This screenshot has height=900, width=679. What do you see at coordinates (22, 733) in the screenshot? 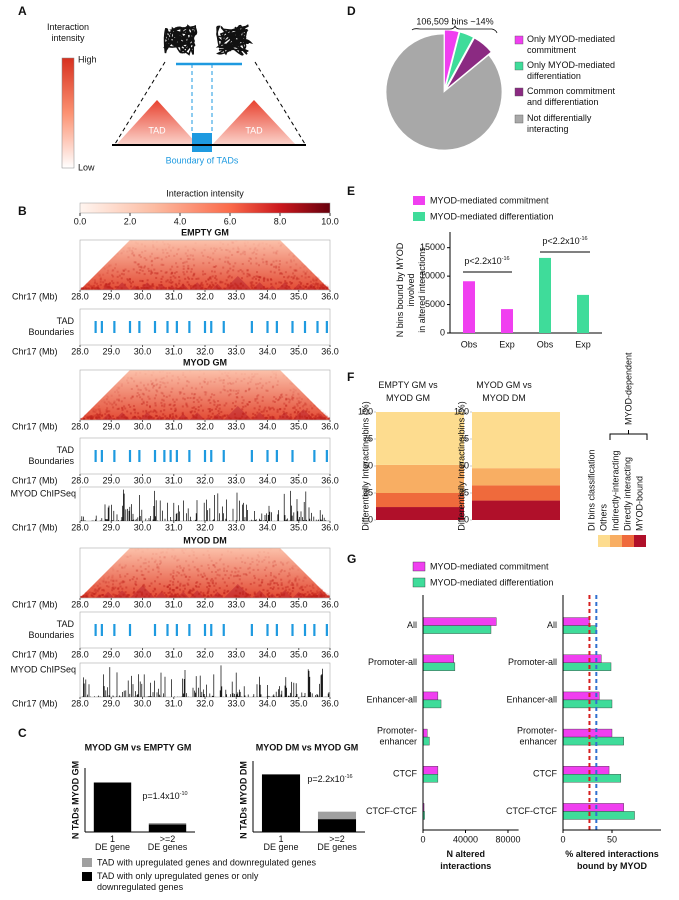
I see `panel-letter: C` at bounding box center [22, 733].